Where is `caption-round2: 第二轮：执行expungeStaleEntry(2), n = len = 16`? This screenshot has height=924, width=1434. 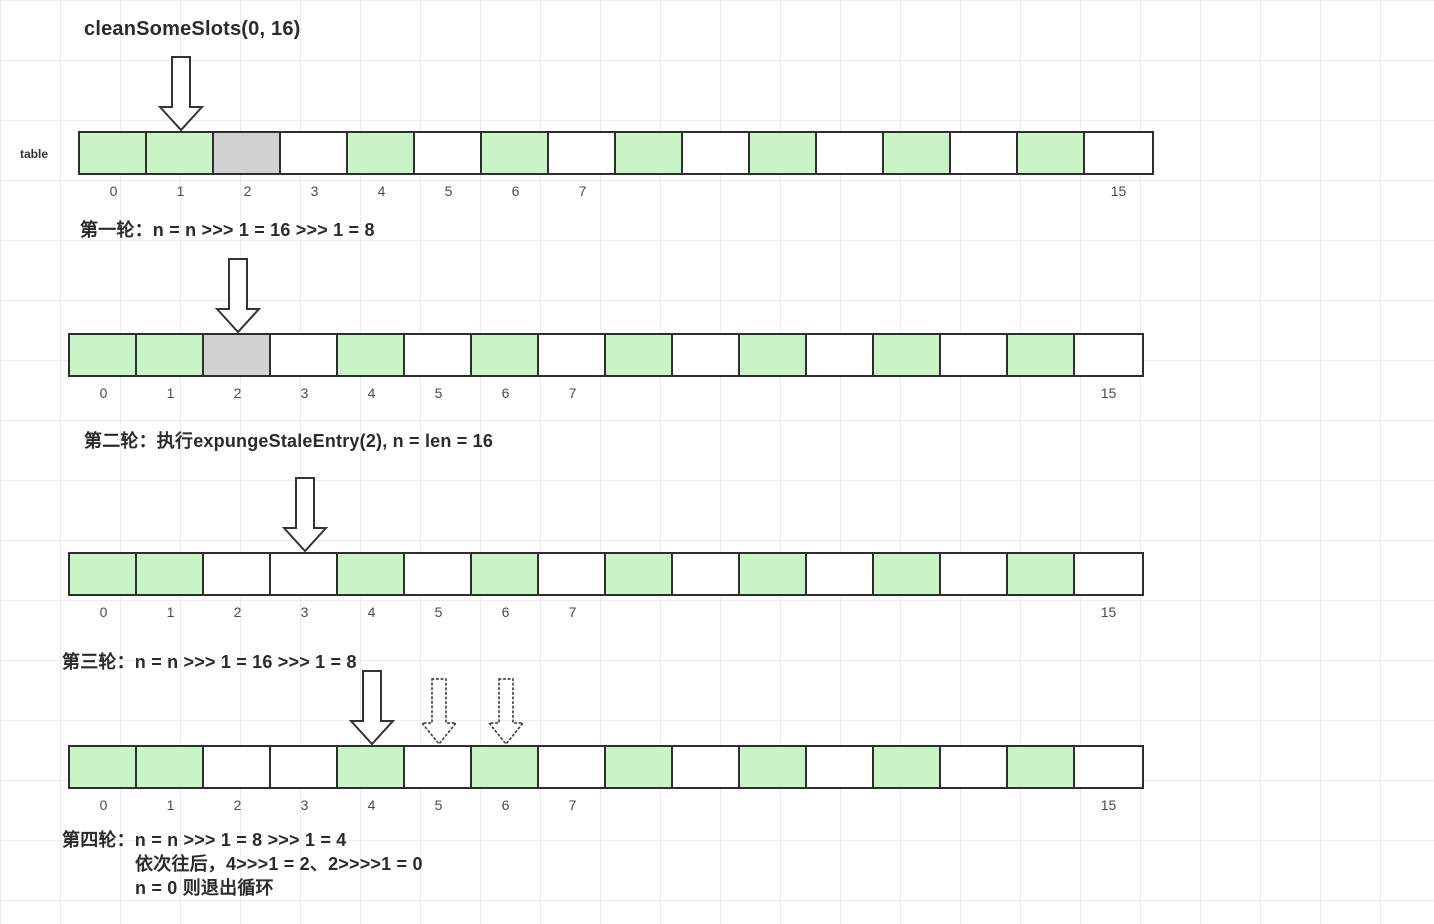
caption-round2: 第二轮：执行expungeStaleEntry(2), n = len = 16 is located at coordinates (289, 441).